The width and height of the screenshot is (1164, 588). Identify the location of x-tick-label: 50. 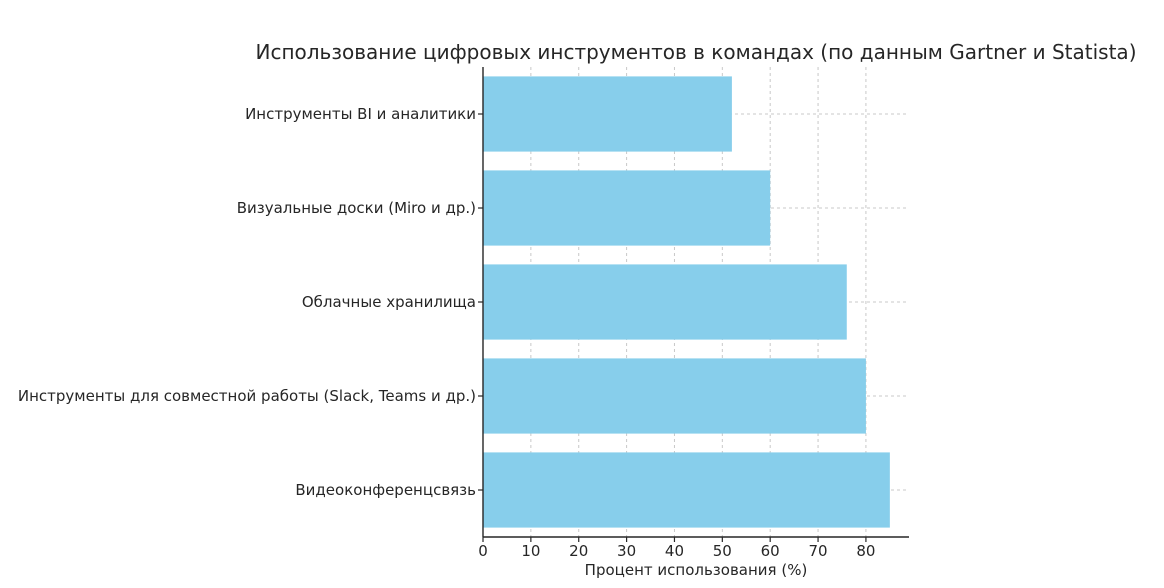
(722, 551).